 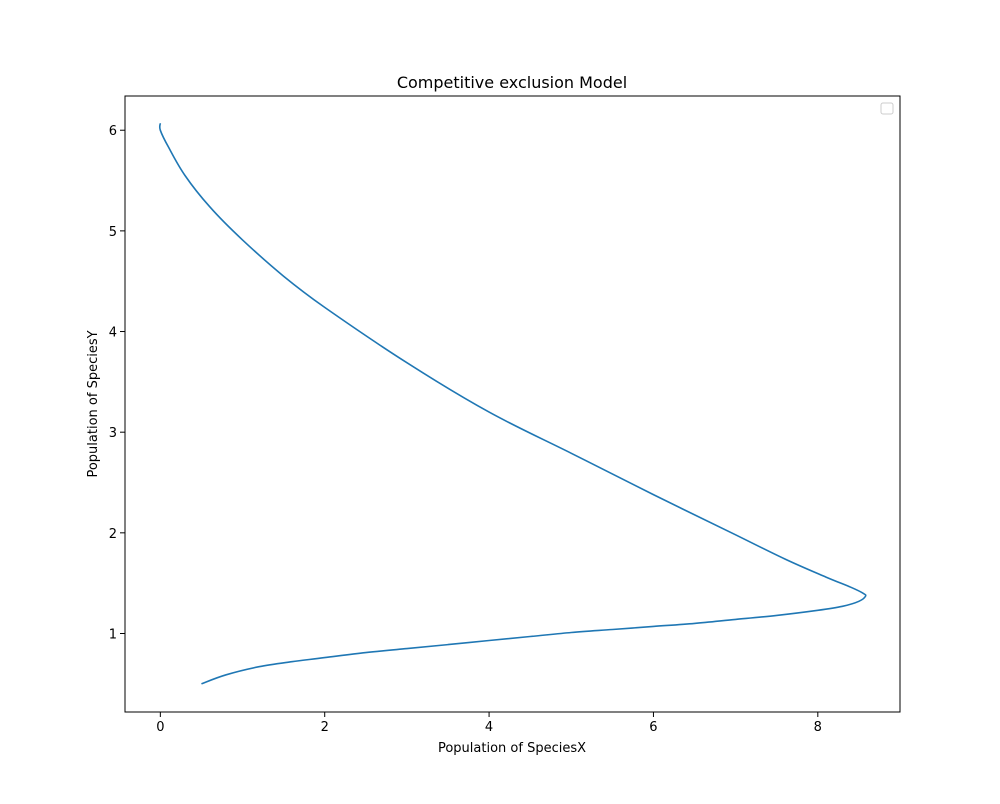 What do you see at coordinates (325, 727) in the screenshot?
I see `x-tick-label: 2` at bounding box center [325, 727].